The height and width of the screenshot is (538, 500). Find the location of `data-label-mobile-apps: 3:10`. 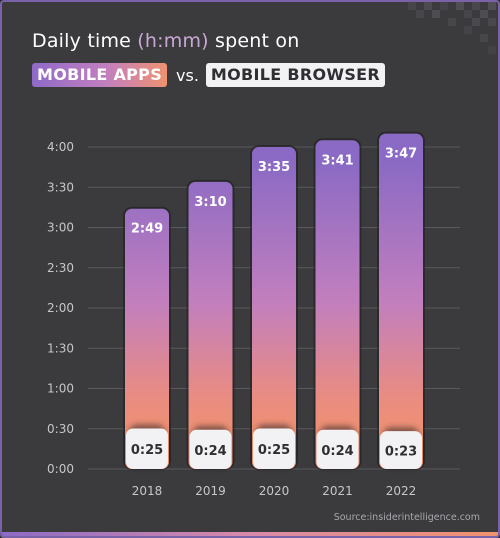

data-label-mobile-apps: 3:10 is located at coordinates (210, 202).